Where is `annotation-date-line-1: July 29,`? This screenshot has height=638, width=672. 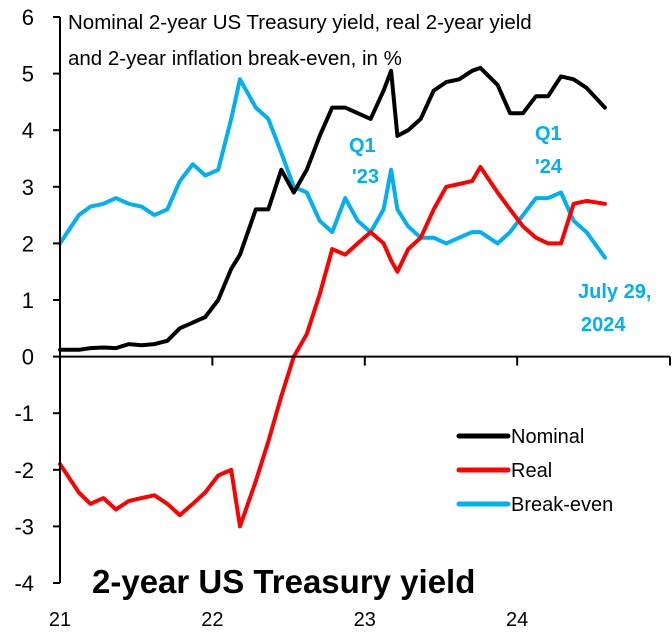
annotation-date-line-1: July 29, is located at coordinates (614, 292).